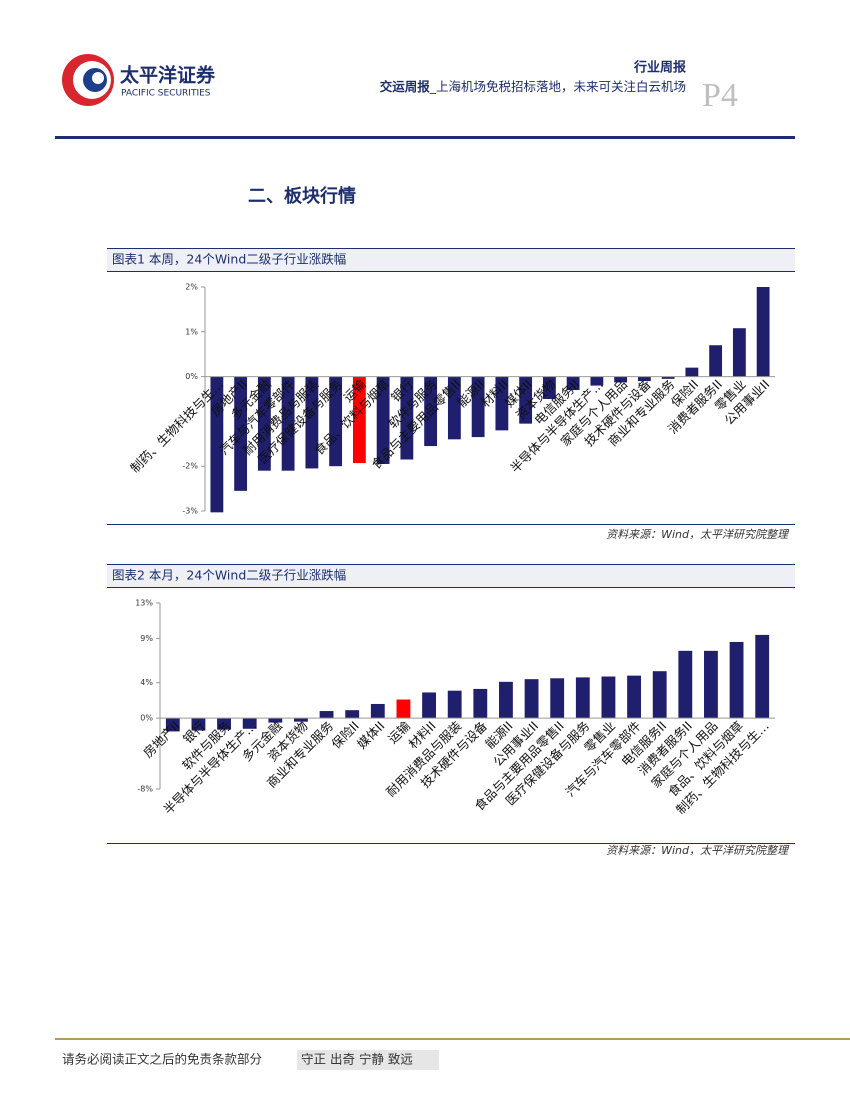 This screenshot has height=1104, width=850. Describe the element at coordinates (660, 68) in the screenshot. I see `report-type: 行业周报` at that location.